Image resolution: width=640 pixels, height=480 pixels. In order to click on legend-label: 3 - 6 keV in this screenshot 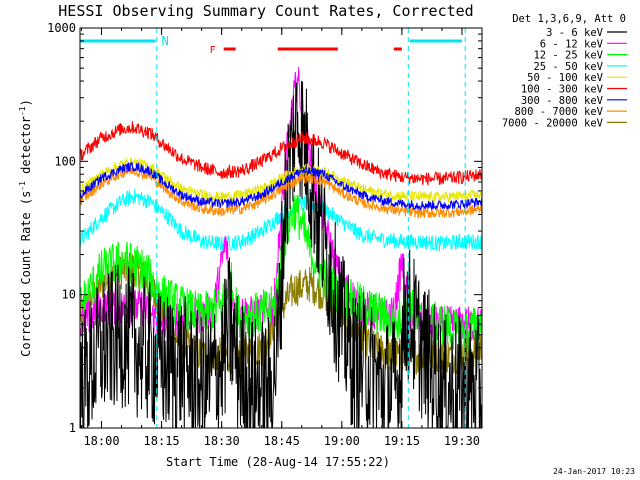, I will do `click(575, 33)`.